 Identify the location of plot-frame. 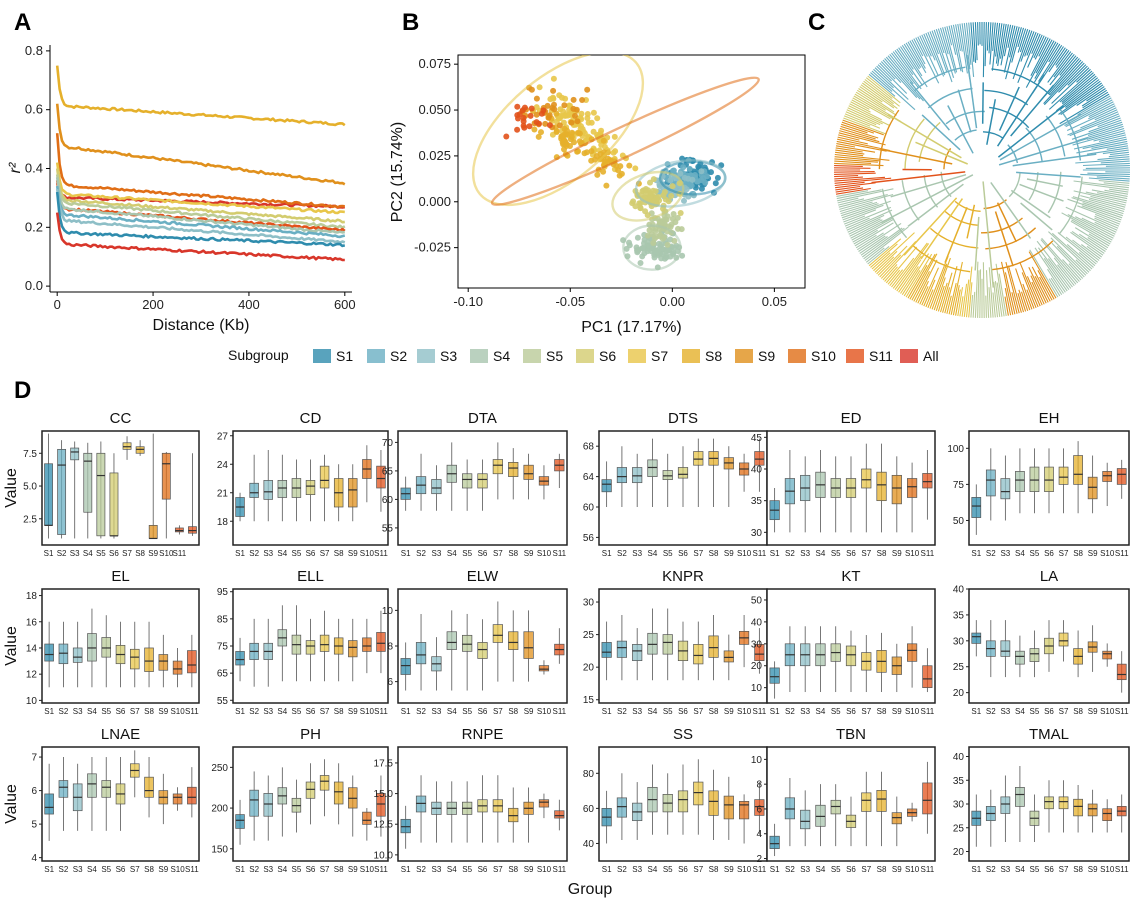
(631, 171).